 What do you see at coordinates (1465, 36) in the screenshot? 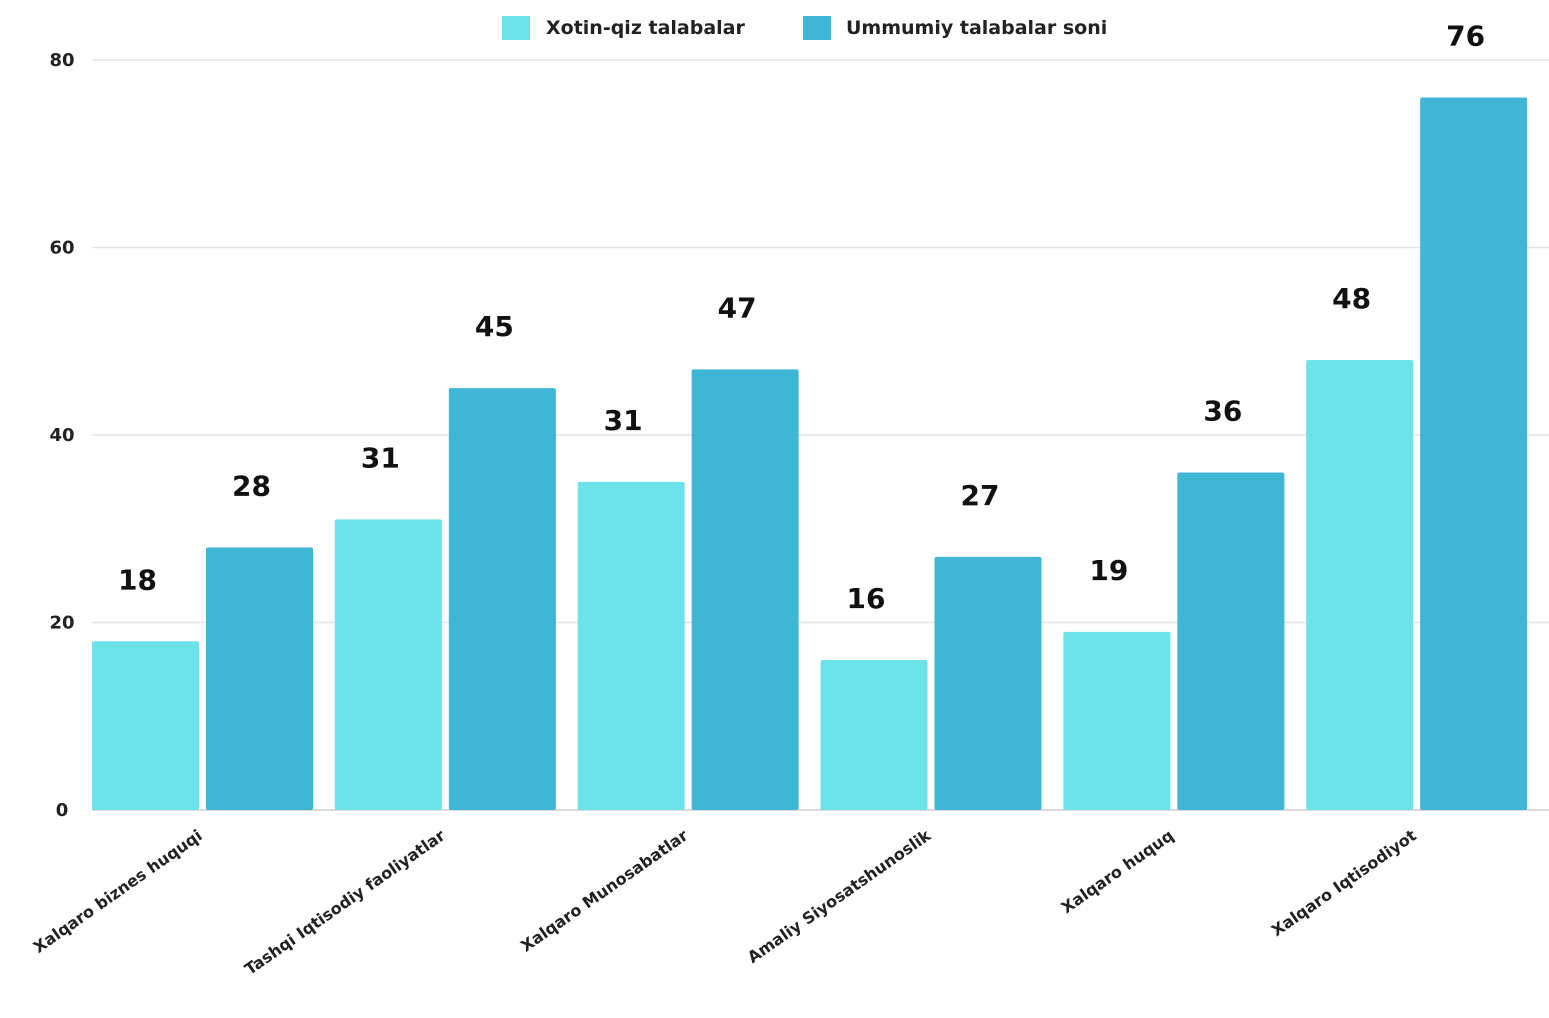
I see `value-label-total-6: 76` at bounding box center [1465, 36].